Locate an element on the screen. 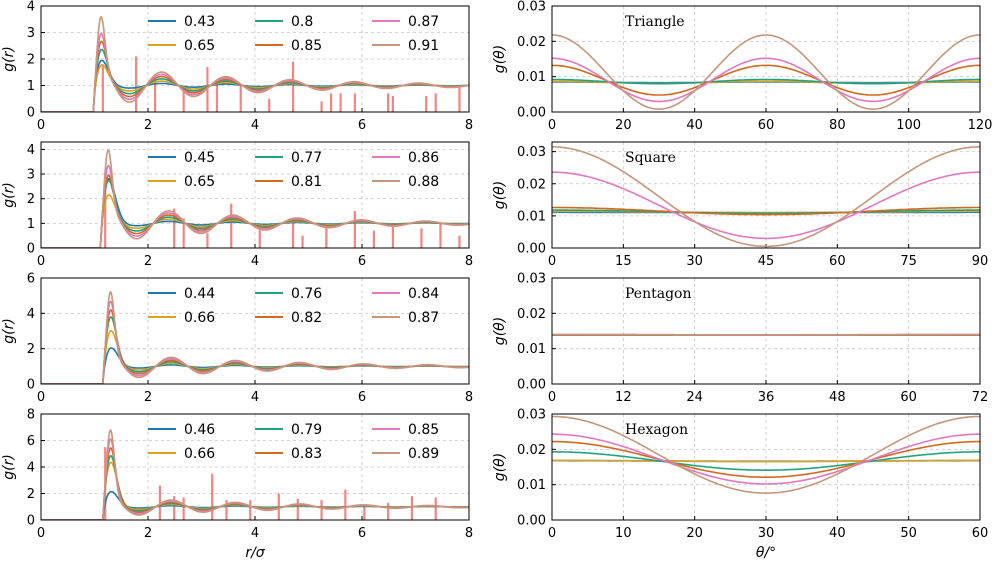  x-tick-label: 48 is located at coordinates (837, 397).